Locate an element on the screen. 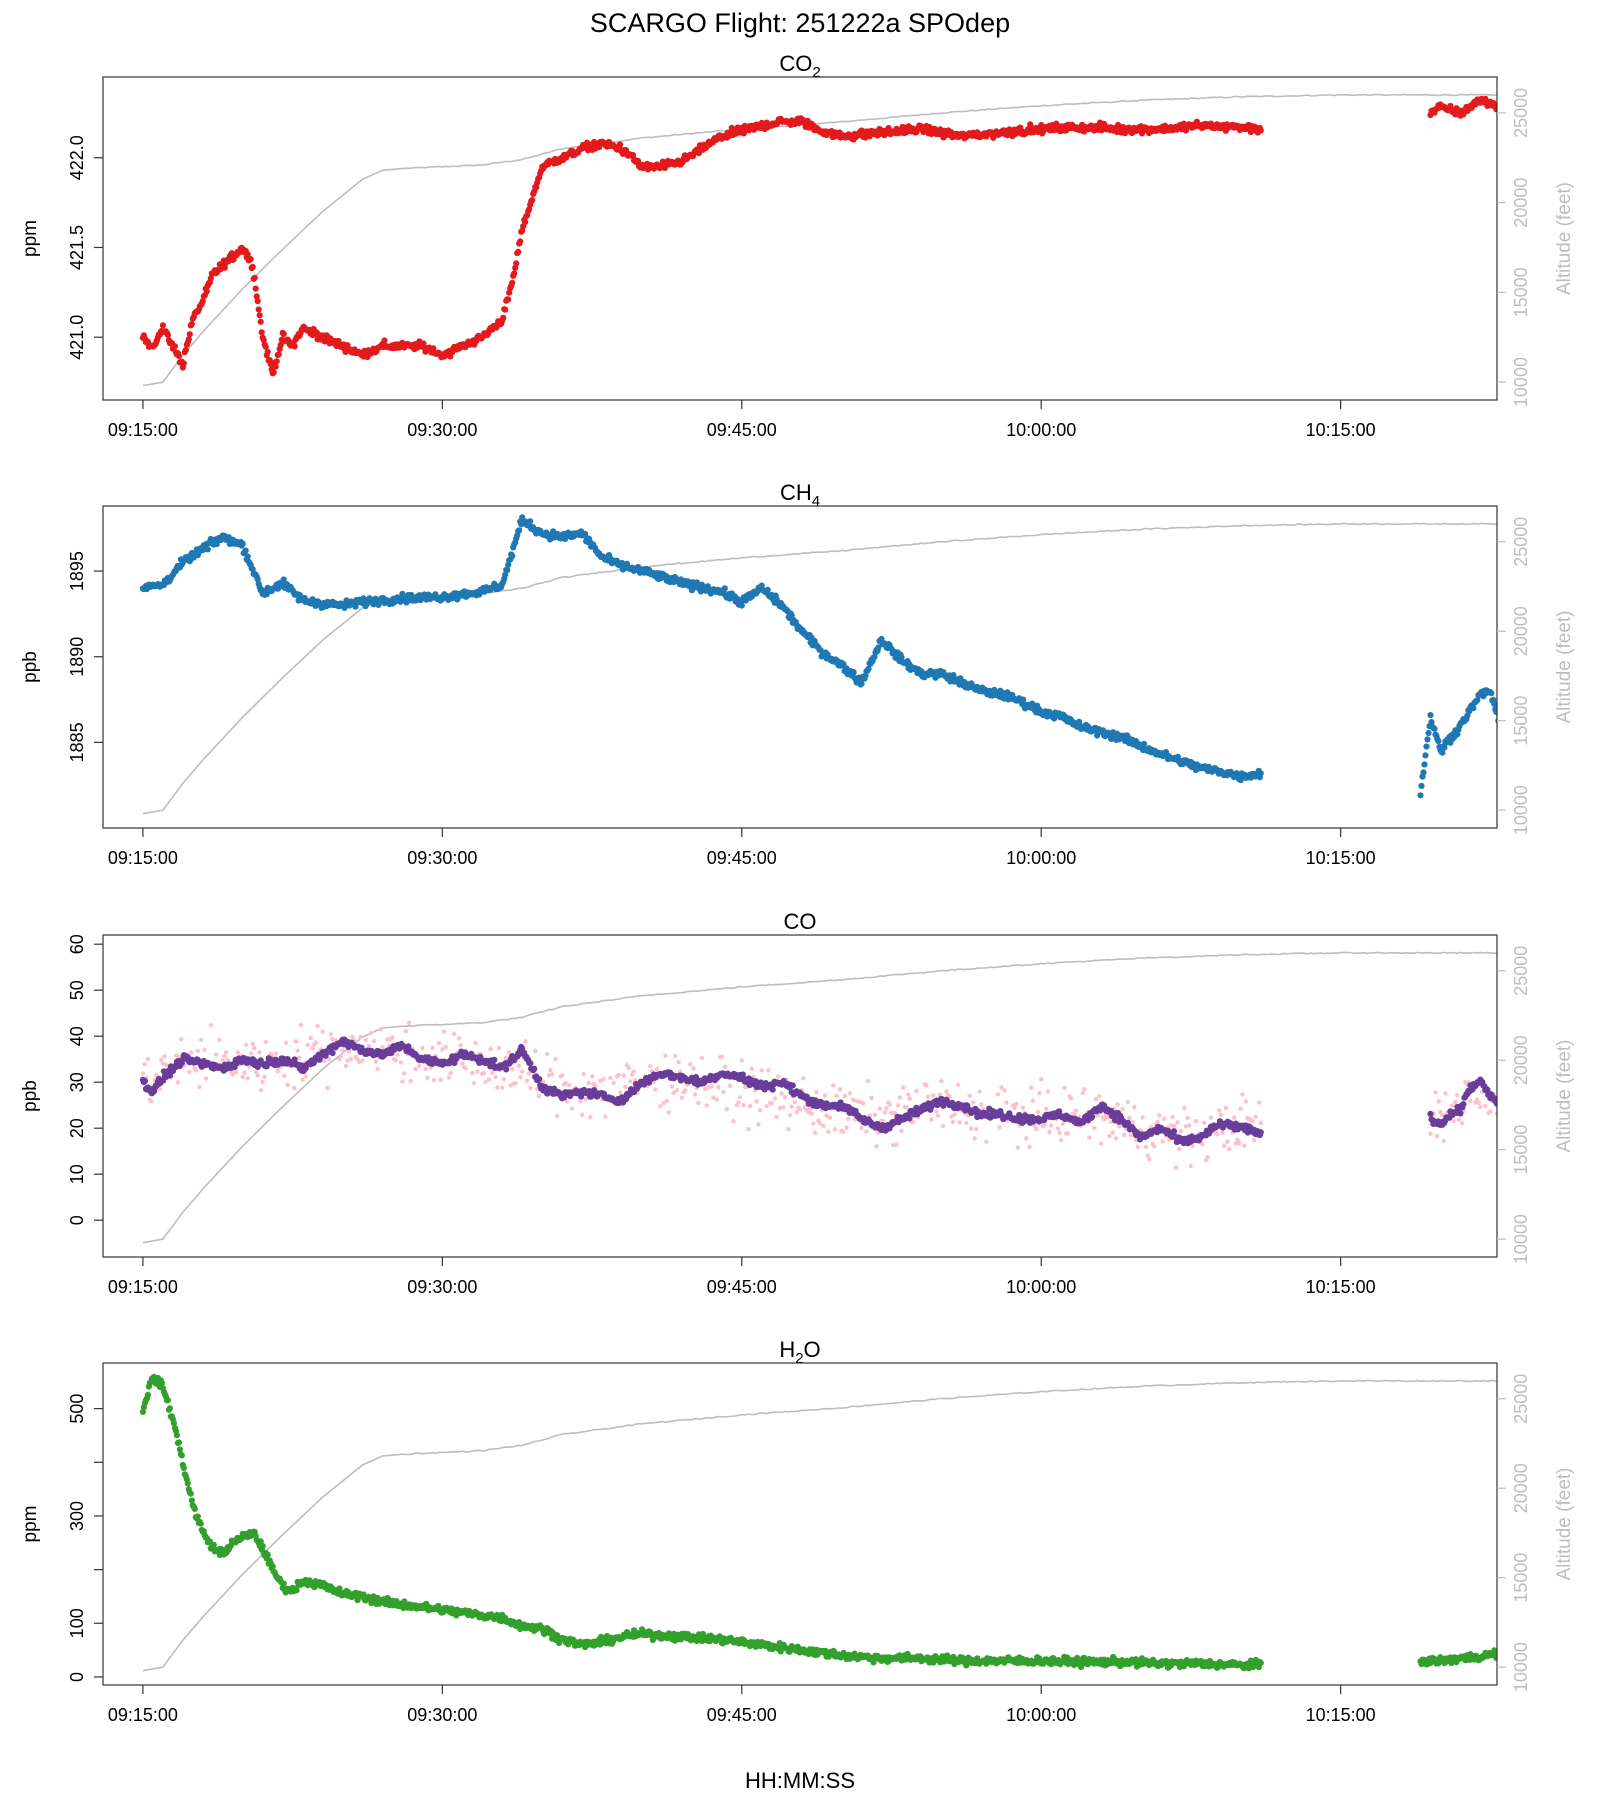  series-raw is located at coordinates (702, 1095).